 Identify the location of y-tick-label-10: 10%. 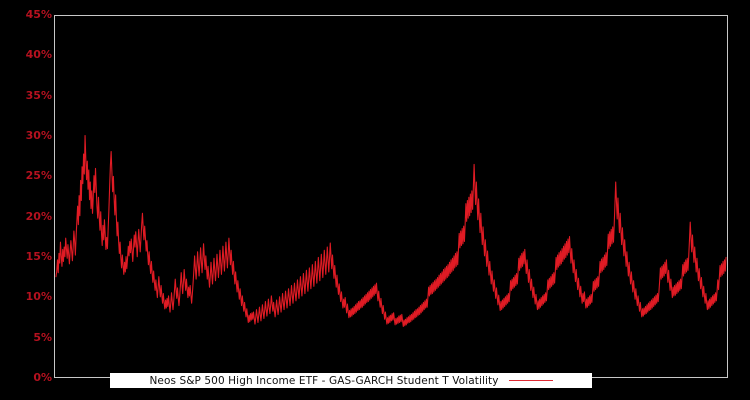
(38, 297).